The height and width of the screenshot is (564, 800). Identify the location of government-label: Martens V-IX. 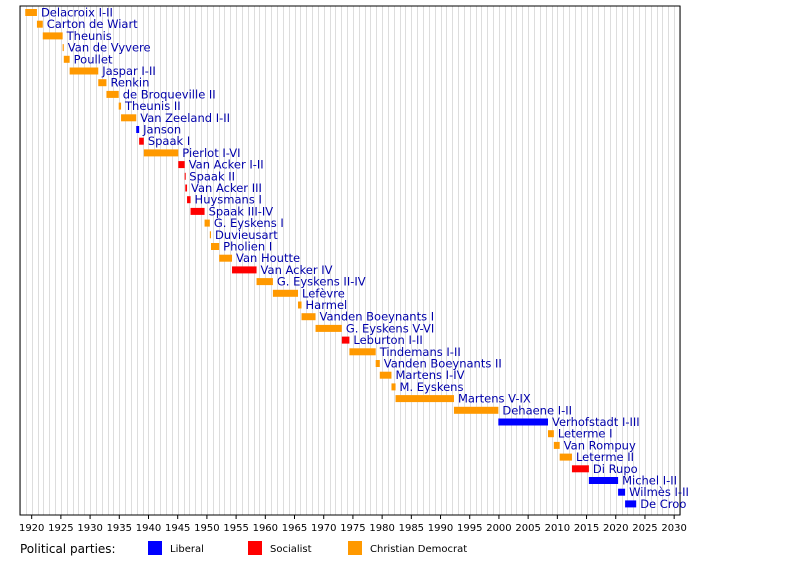
(494, 399).